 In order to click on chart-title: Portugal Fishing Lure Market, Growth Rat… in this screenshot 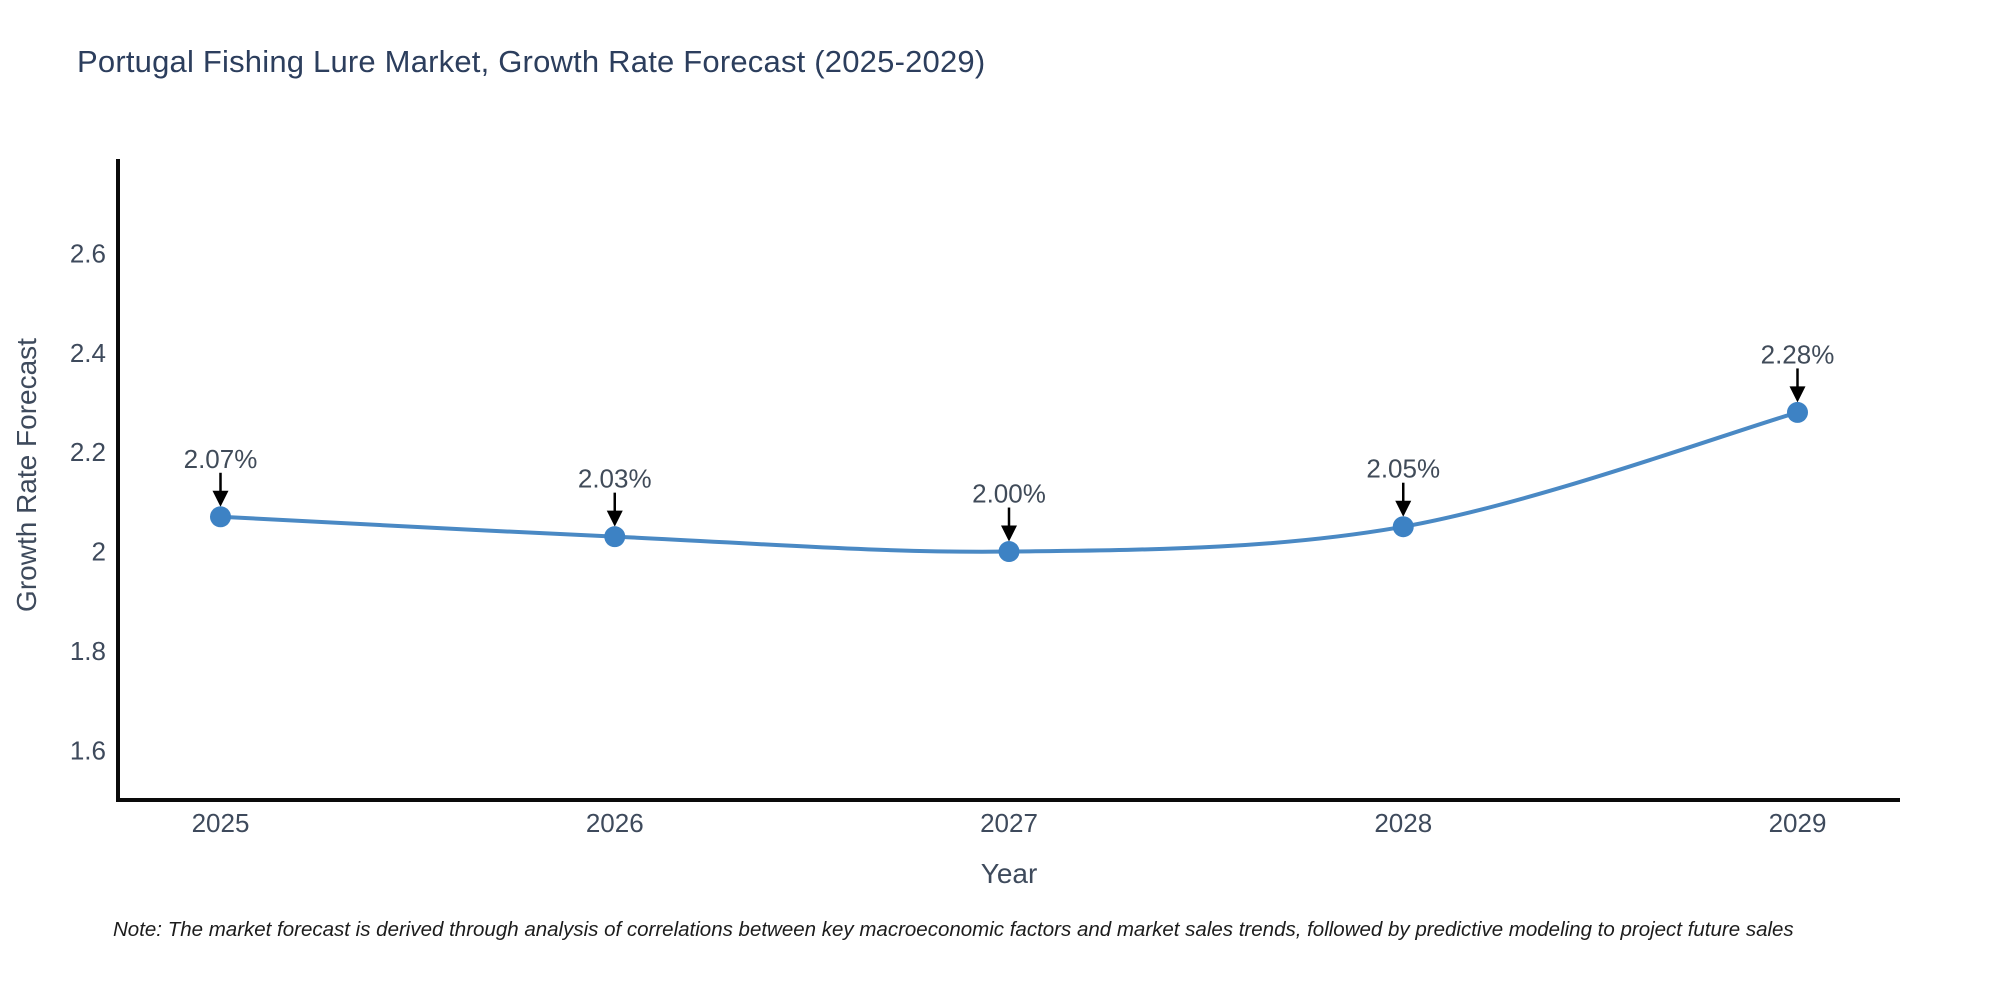, I will do `click(531, 61)`.